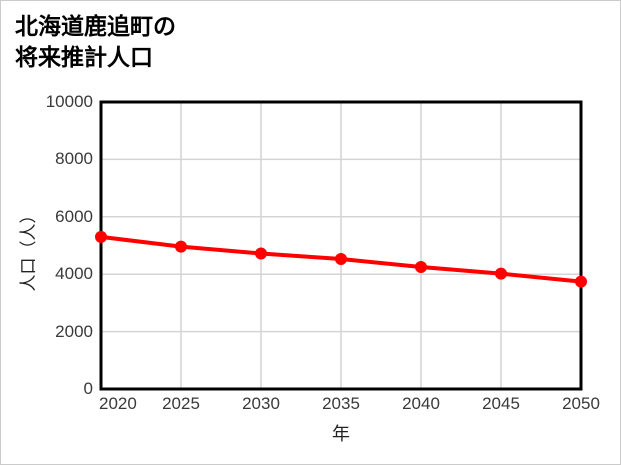 The width and height of the screenshot is (621, 465). What do you see at coordinates (261, 403) in the screenshot?
I see `x-tick-label-2030: 2030` at bounding box center [261, 403].